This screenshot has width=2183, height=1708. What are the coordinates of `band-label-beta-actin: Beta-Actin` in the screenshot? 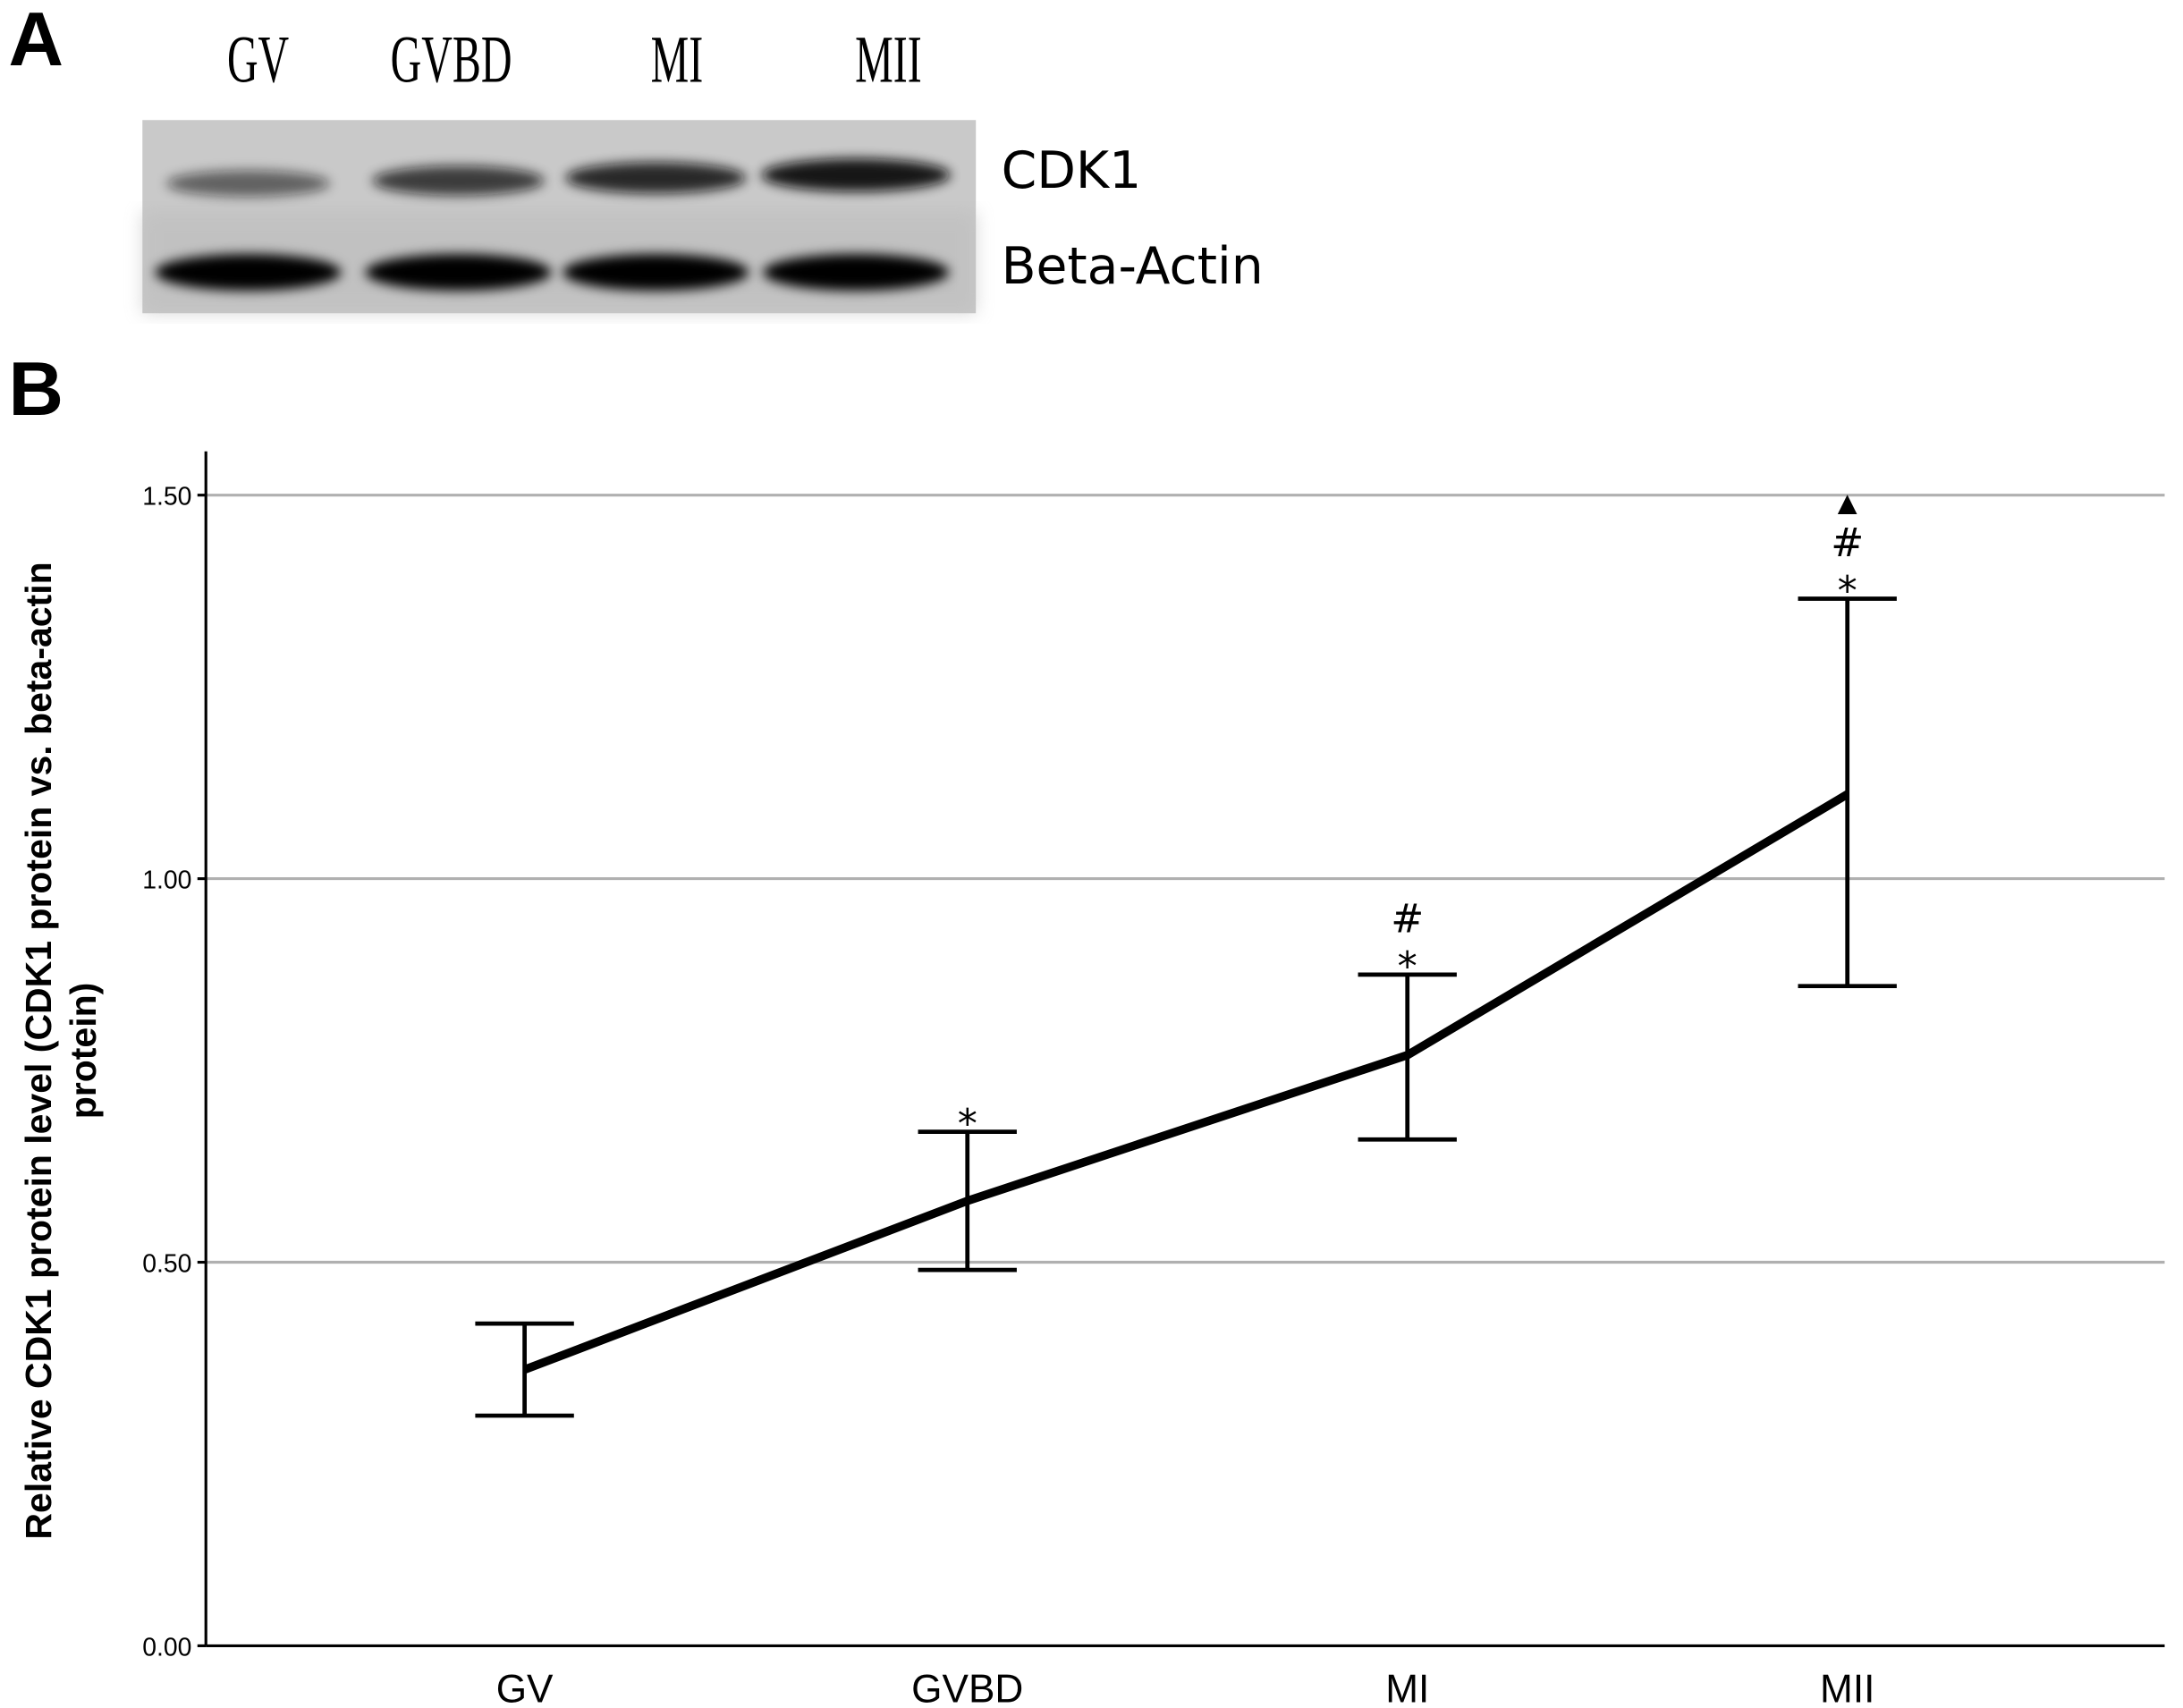 It's located at (1133, 266).